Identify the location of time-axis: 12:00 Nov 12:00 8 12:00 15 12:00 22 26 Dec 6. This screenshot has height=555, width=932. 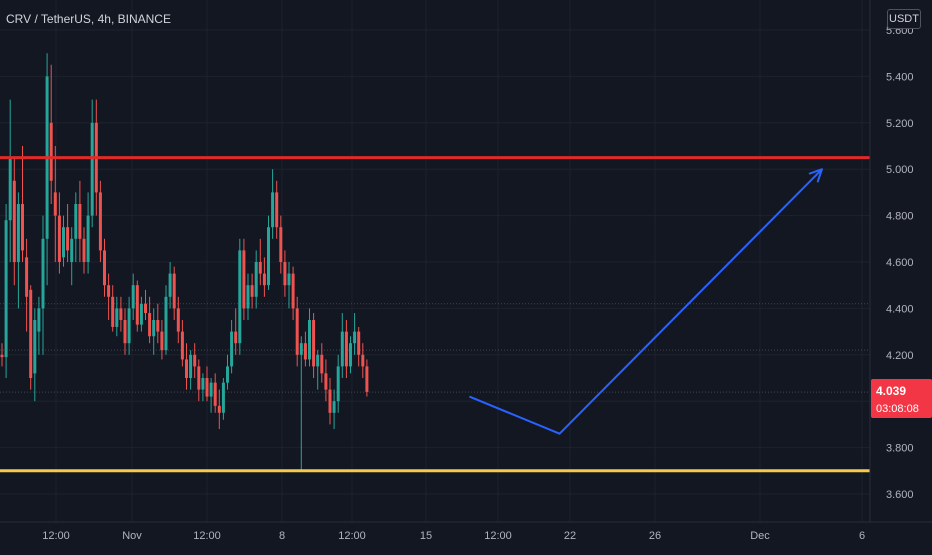
(453, 536).